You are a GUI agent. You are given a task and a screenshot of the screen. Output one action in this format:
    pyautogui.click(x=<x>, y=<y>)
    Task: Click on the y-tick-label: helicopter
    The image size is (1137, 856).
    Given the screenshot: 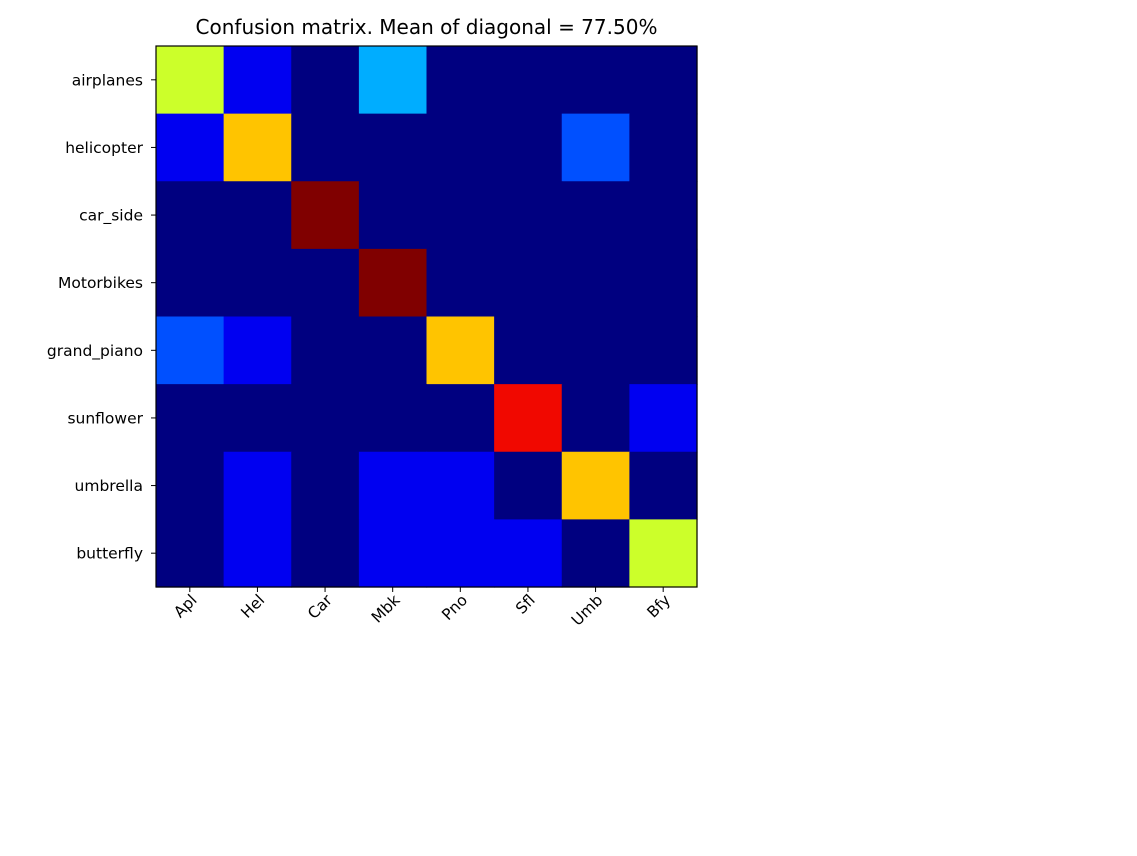 What is the action you would take?
    pyautogui.click(x=104, y=148)
    